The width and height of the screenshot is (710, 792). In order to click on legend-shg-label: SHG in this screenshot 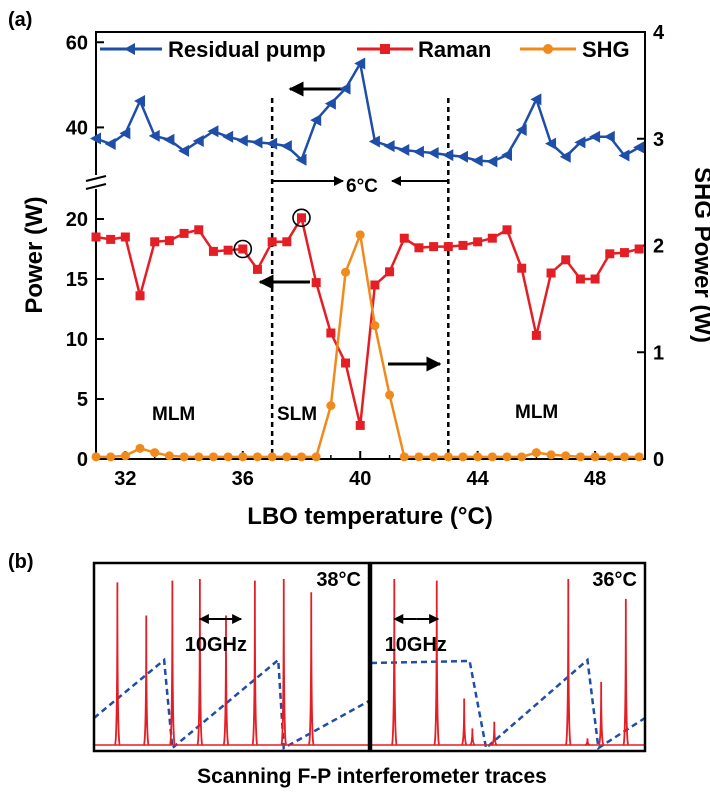, I will do `click(606, 49)`.